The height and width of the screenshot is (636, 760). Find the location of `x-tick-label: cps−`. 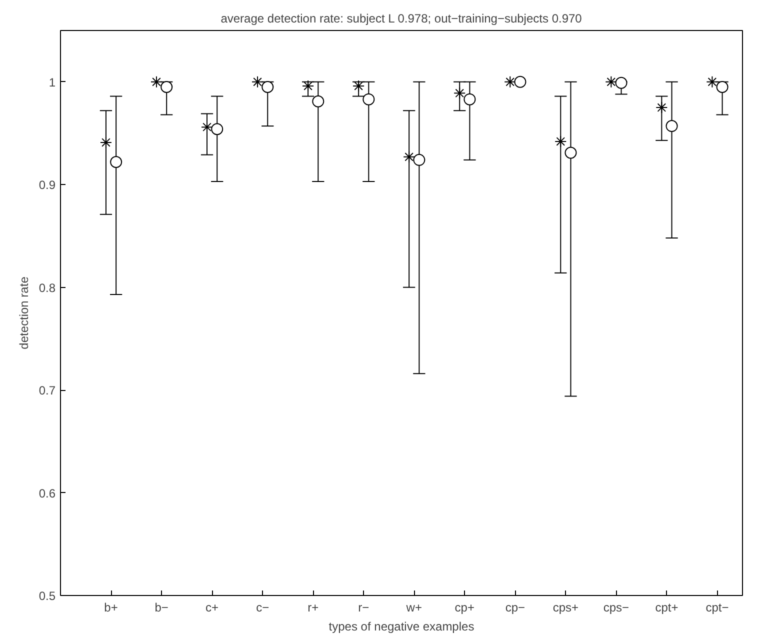

x-tick-label: cps− is located at coordinates (616, 607).